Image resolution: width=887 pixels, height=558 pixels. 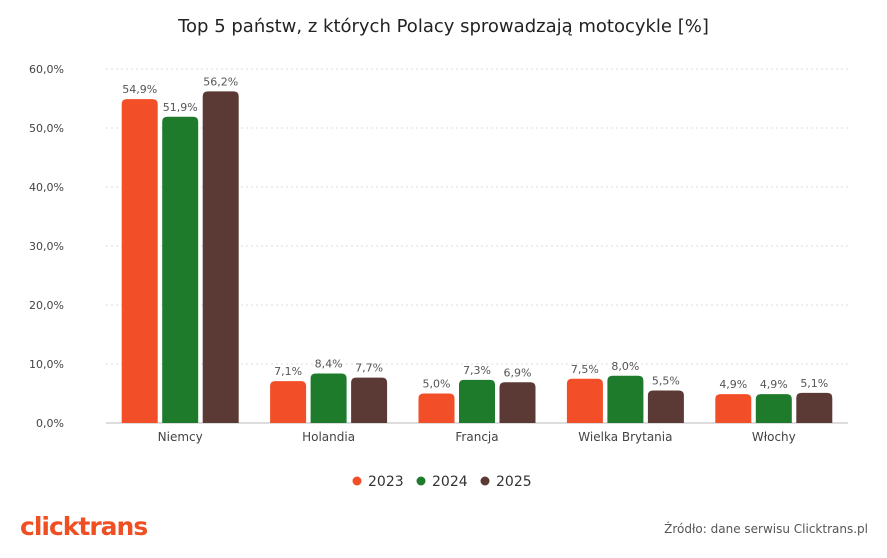 I want to click on clicktrans-logo: clicktrans, so click(x=84, y=526).